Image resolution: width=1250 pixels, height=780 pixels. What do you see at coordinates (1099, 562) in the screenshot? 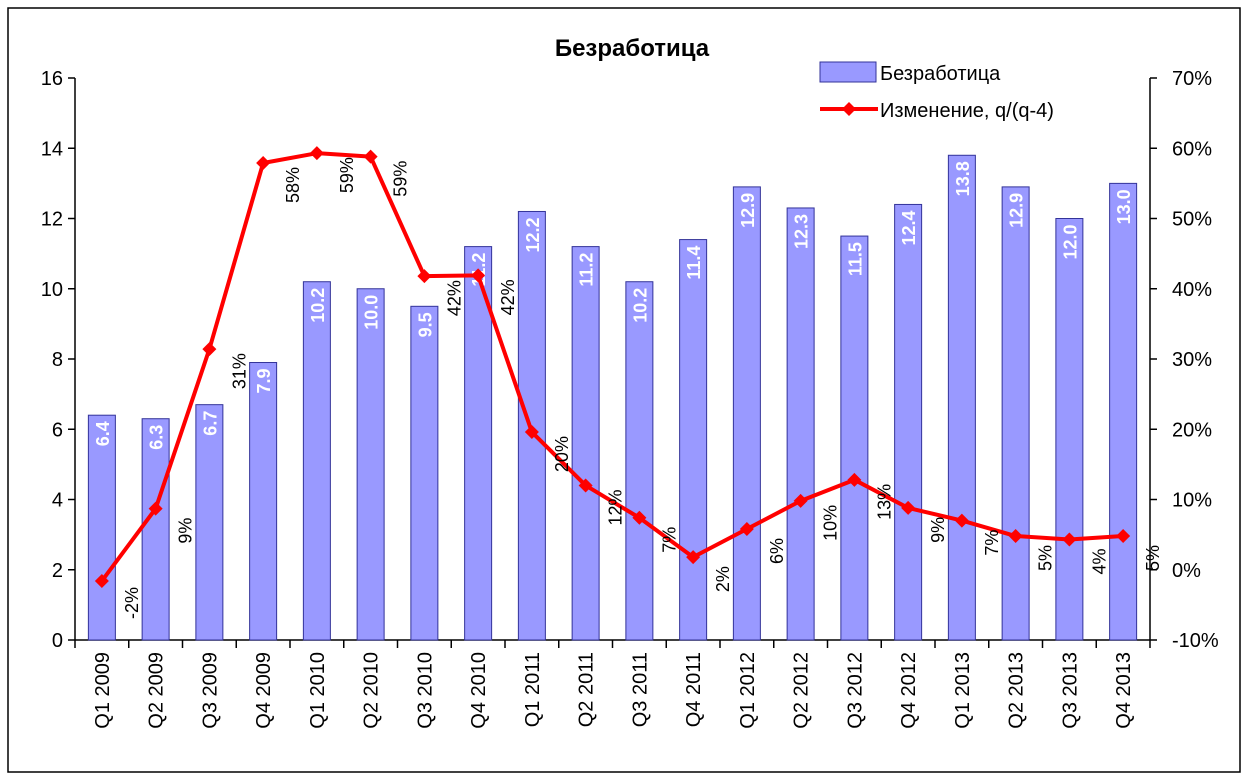
I see `line-label: 4%` at bounding box center [1099, 562].